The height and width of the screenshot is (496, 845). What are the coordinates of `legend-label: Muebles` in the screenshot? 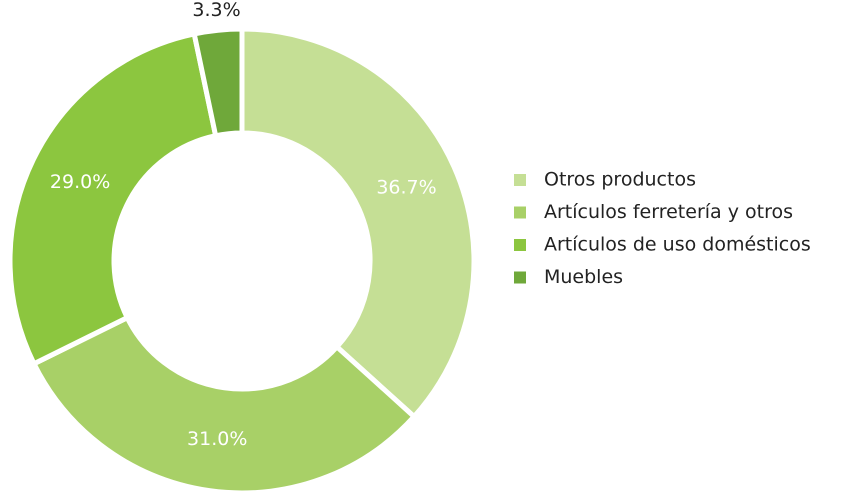 It's located at (583, 277).